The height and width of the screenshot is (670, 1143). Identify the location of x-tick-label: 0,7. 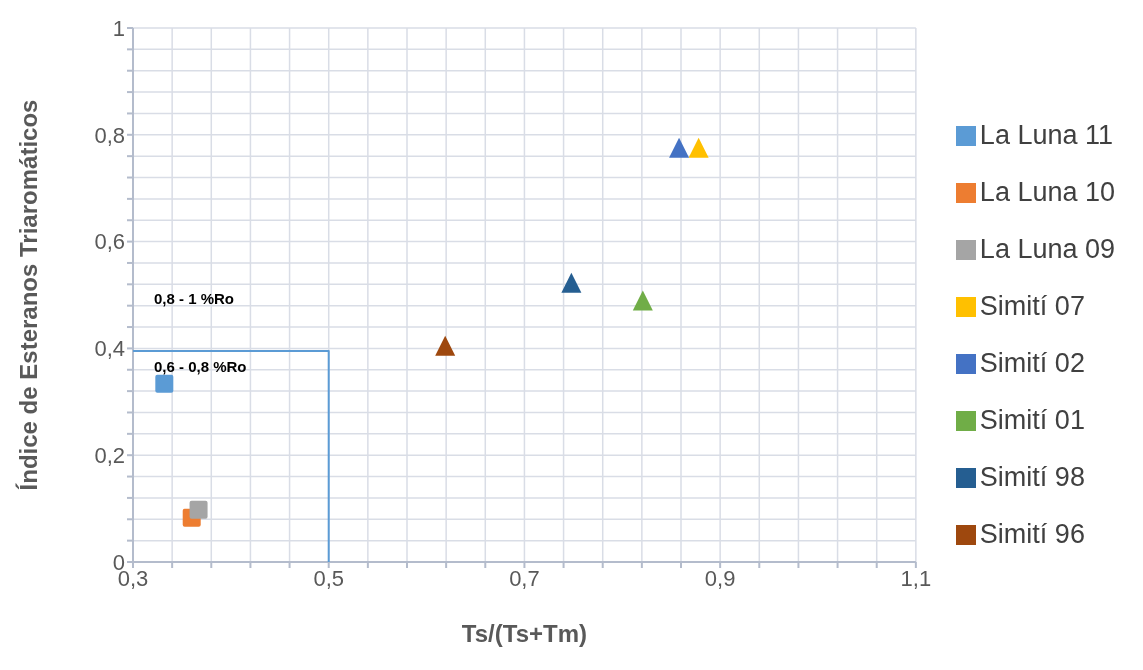
(524, 578).